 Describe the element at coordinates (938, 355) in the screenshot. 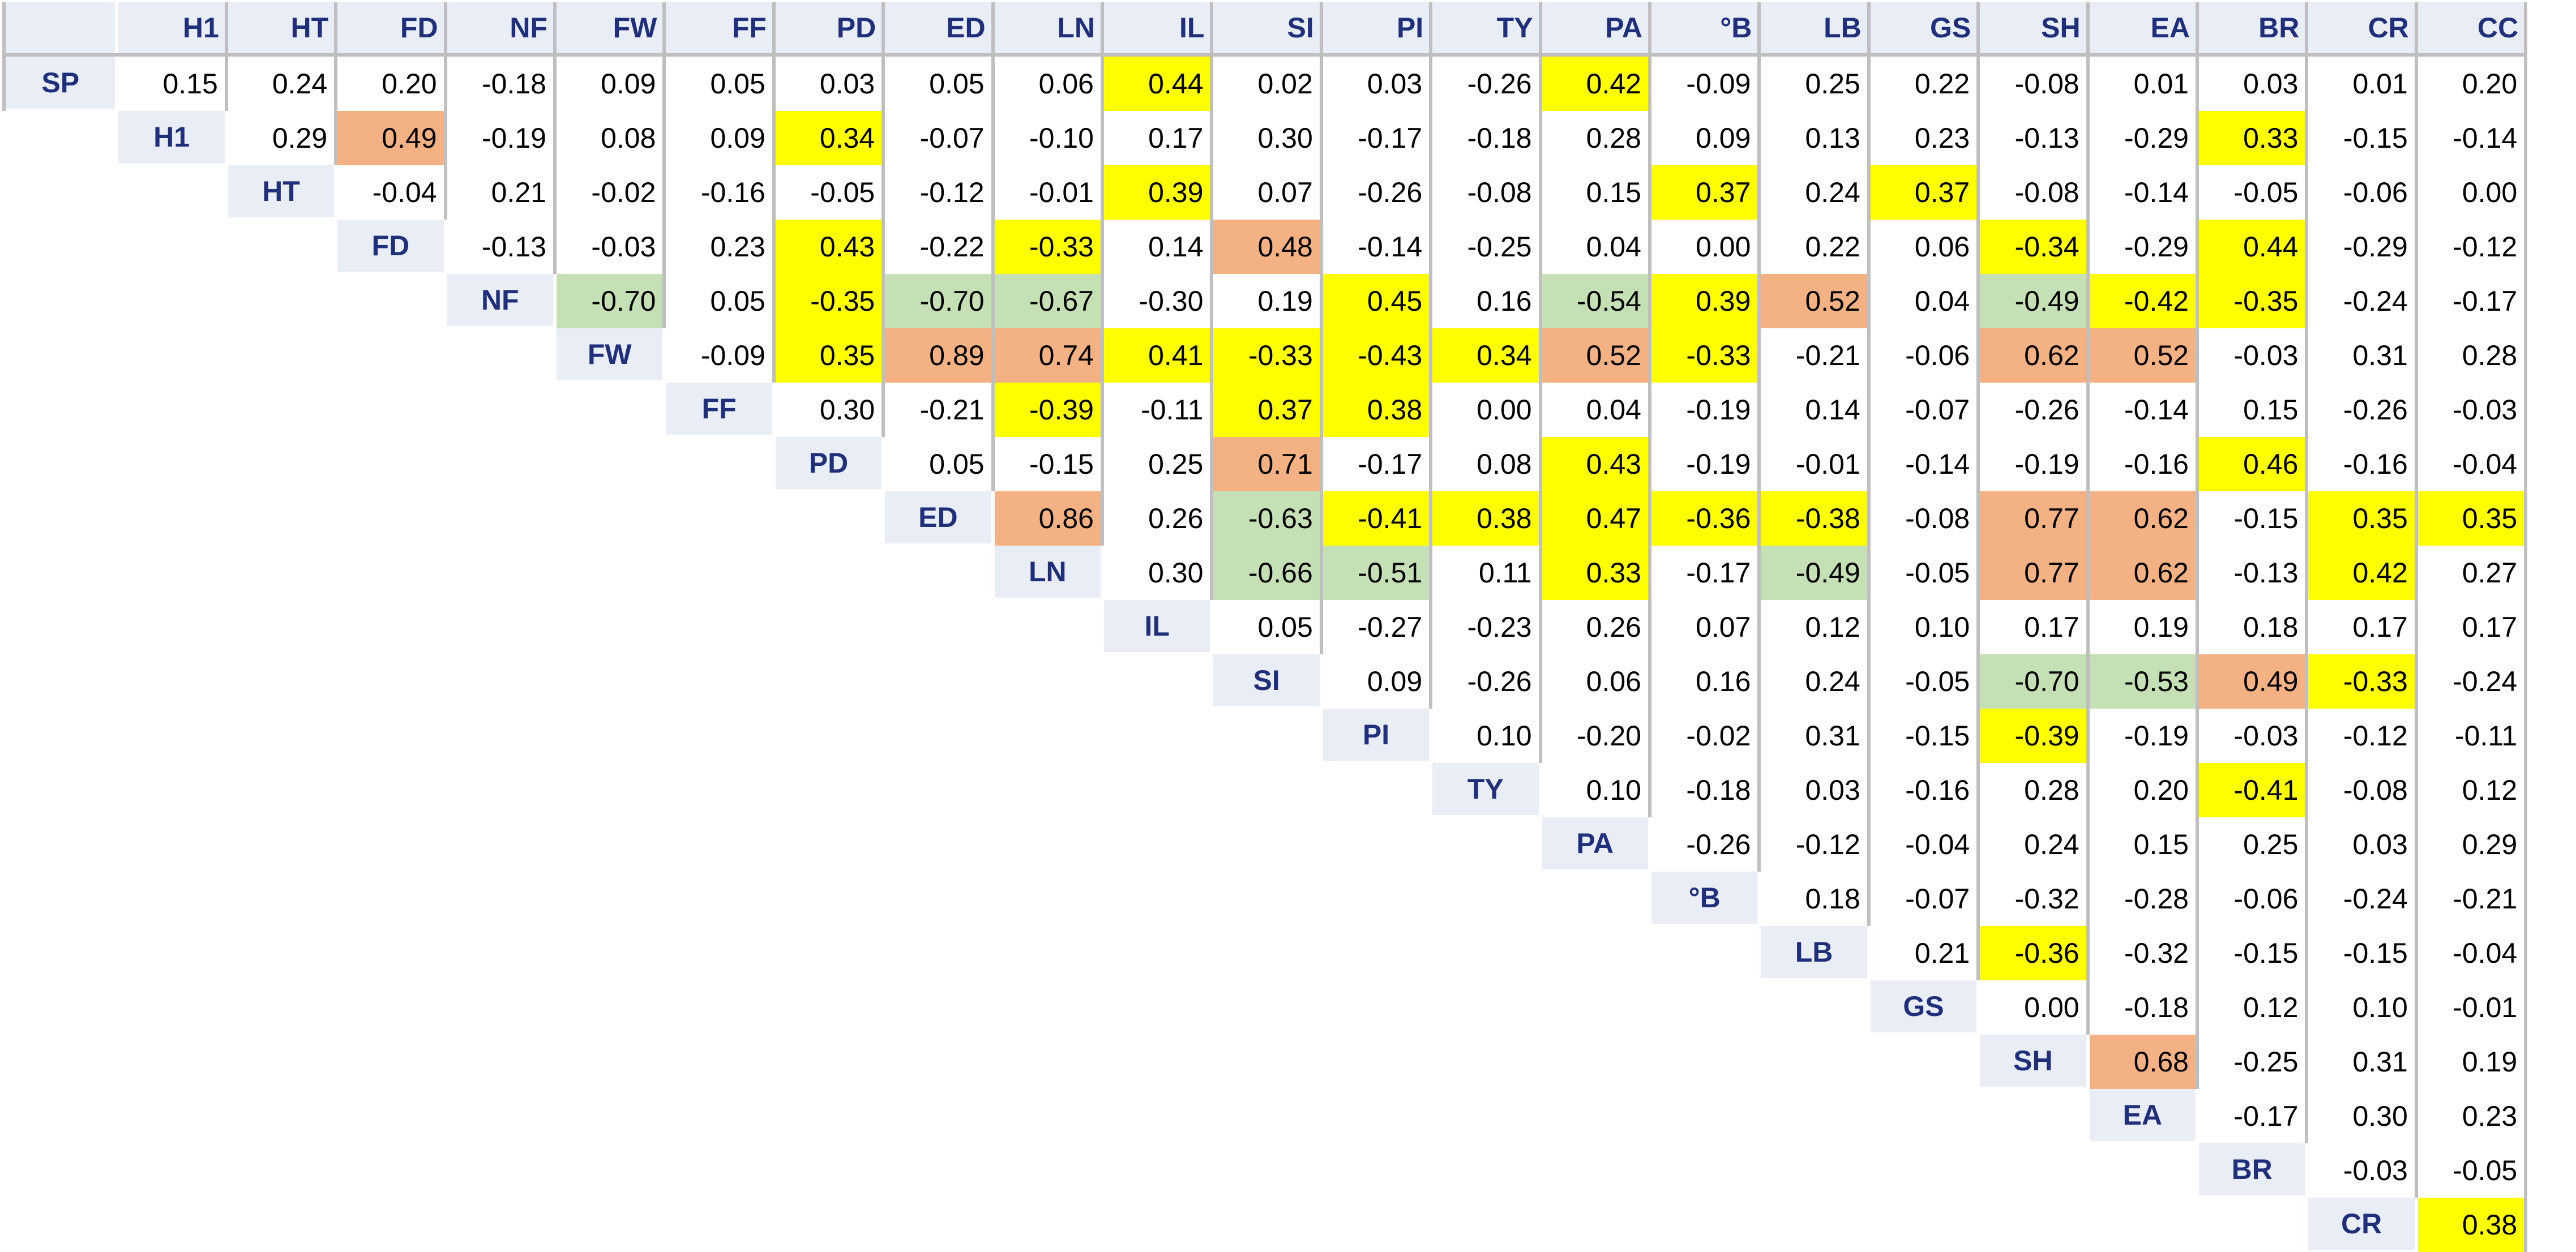

I see `value-cell: 0.89` at that location.